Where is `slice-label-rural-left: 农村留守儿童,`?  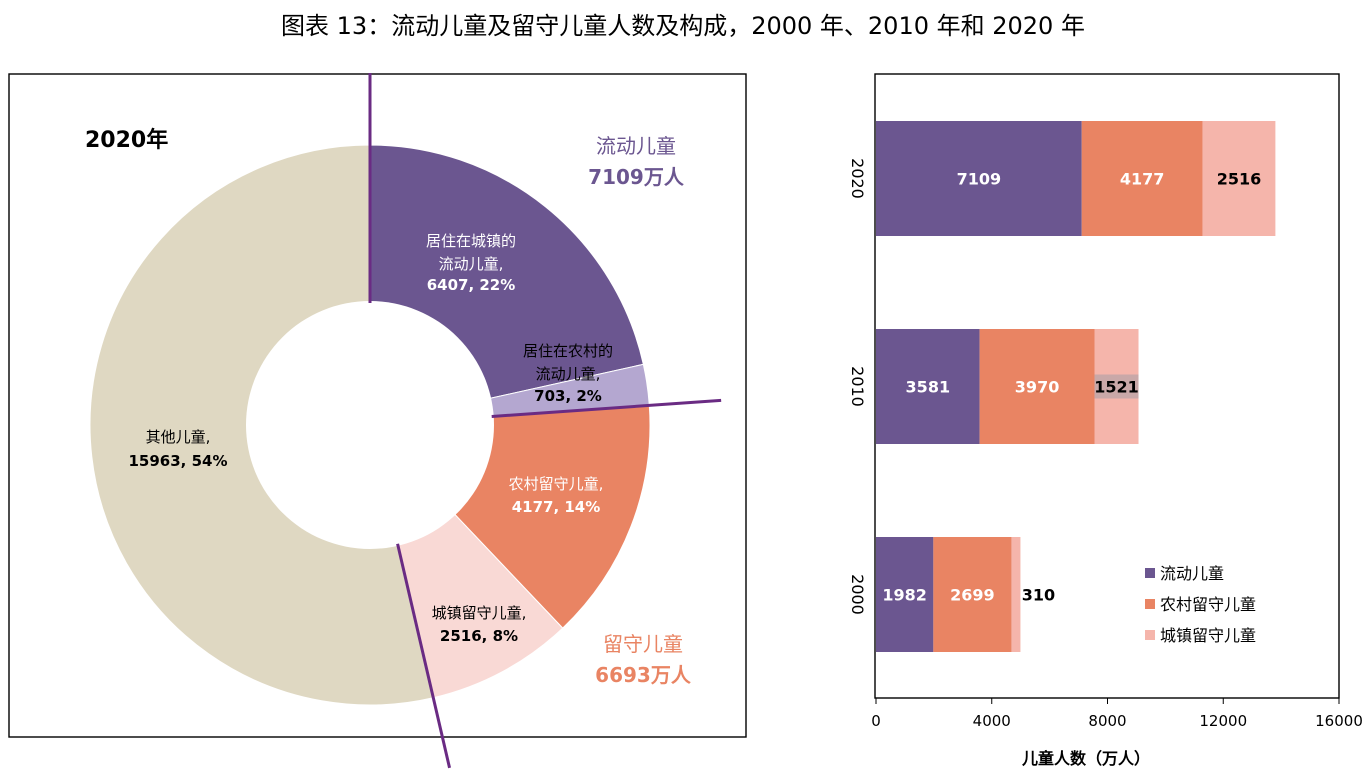
slice-label-rural-left: 农村留守儿童, is located at coordinates (556, 484).